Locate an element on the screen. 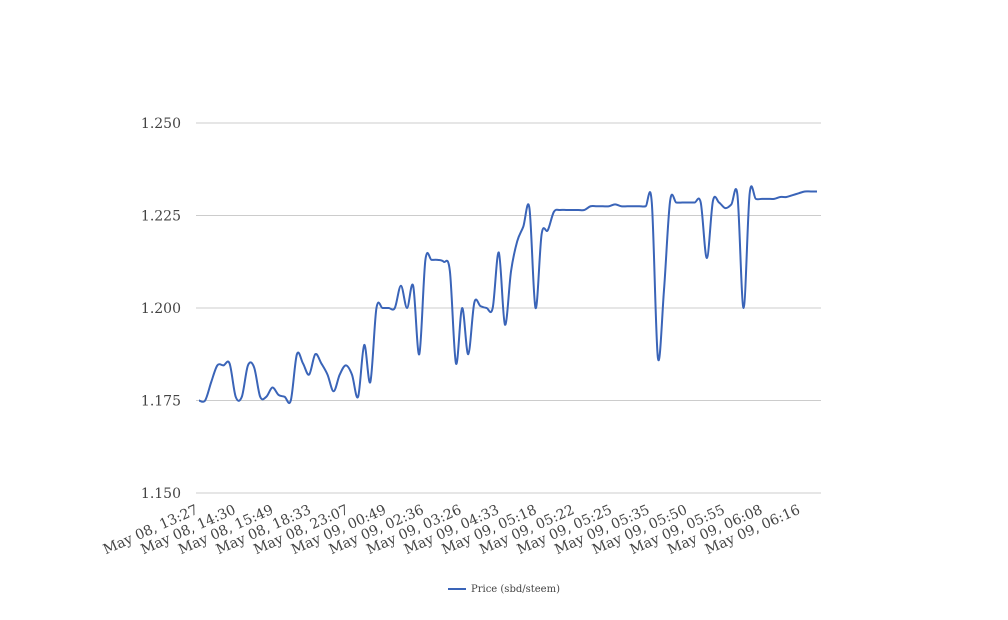  legend: Price (sbd/steem) is located at coordinates (504, 588).